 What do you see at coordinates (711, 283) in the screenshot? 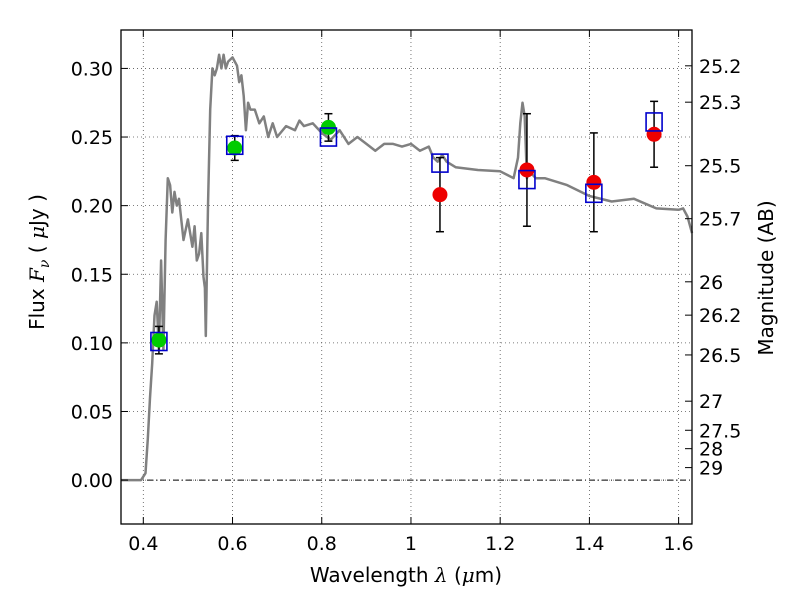
I see `y2-tick-label: 26` at bounding box center [711, 283].